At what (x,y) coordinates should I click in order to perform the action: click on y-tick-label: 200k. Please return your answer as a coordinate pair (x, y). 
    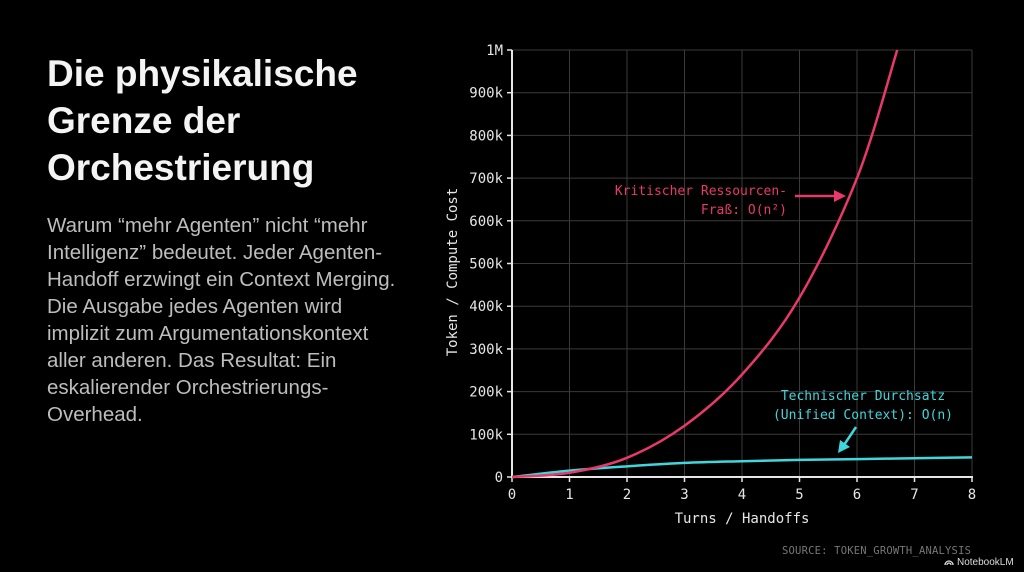
    Looking at the image, I should click on (486, 393).